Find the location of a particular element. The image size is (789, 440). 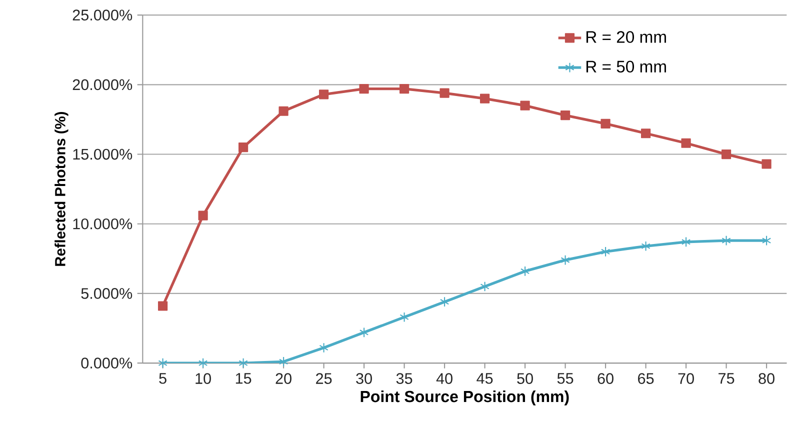

x-tick-label: 80 is located at coordinates (766, 378).